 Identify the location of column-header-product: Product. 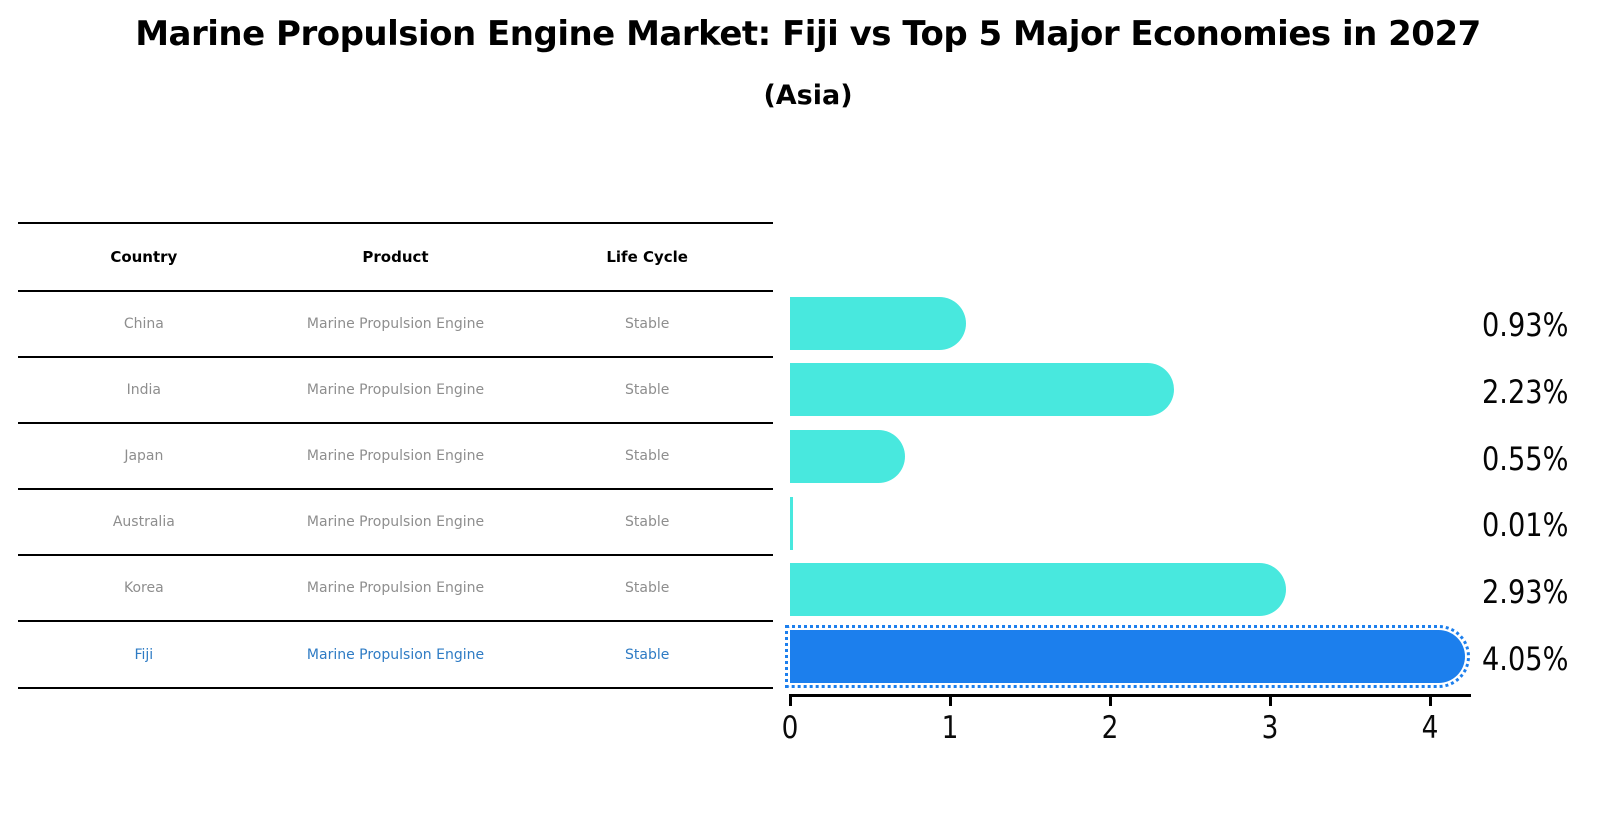
(395, 256).